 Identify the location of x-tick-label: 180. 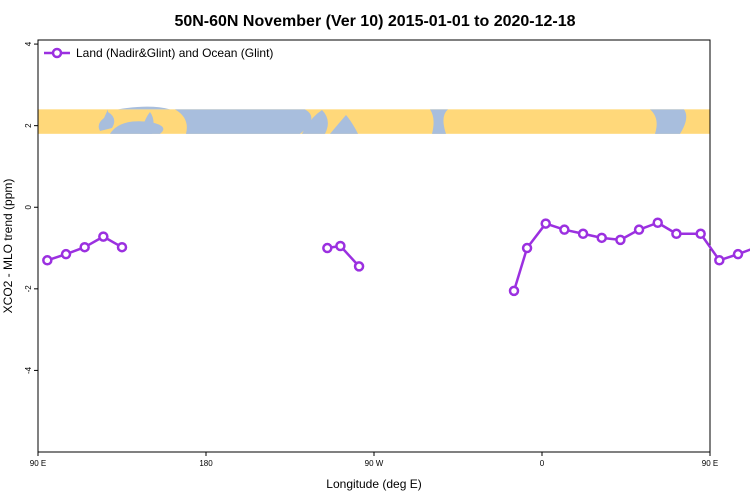
(206, 463).